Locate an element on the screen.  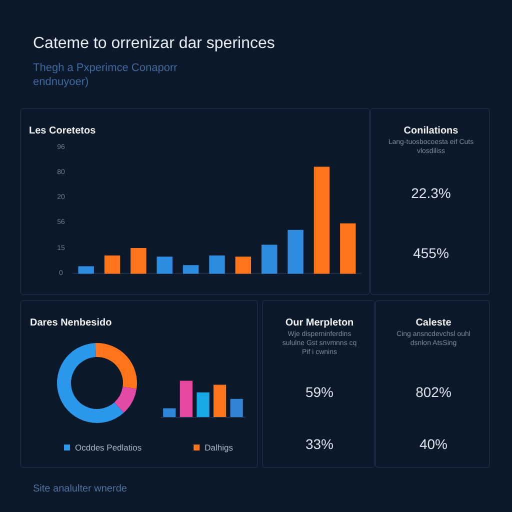
text: 59% is located at coordinates (319, 392).